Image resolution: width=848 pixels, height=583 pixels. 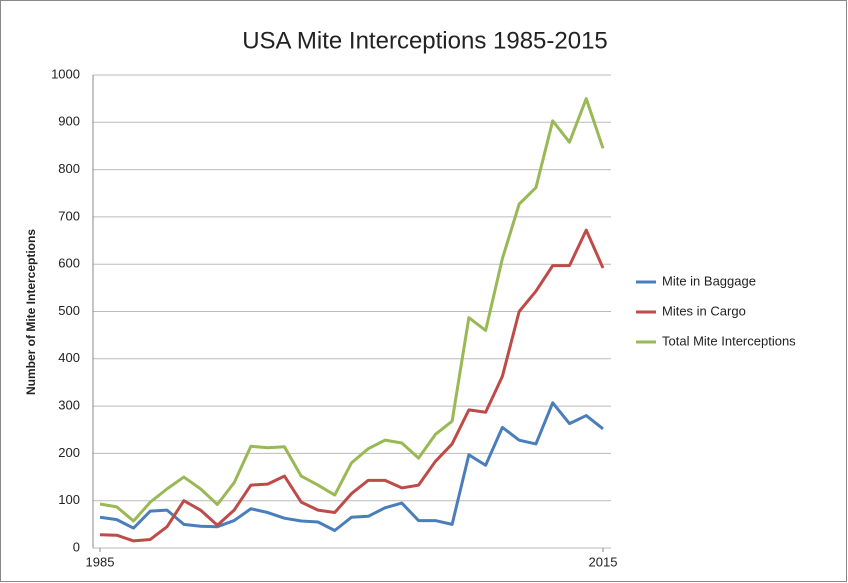 What do you see at coordinates (69, 168) in the screenshot?
I see `y-tick-label: 800` at bounding box center [69, 168].